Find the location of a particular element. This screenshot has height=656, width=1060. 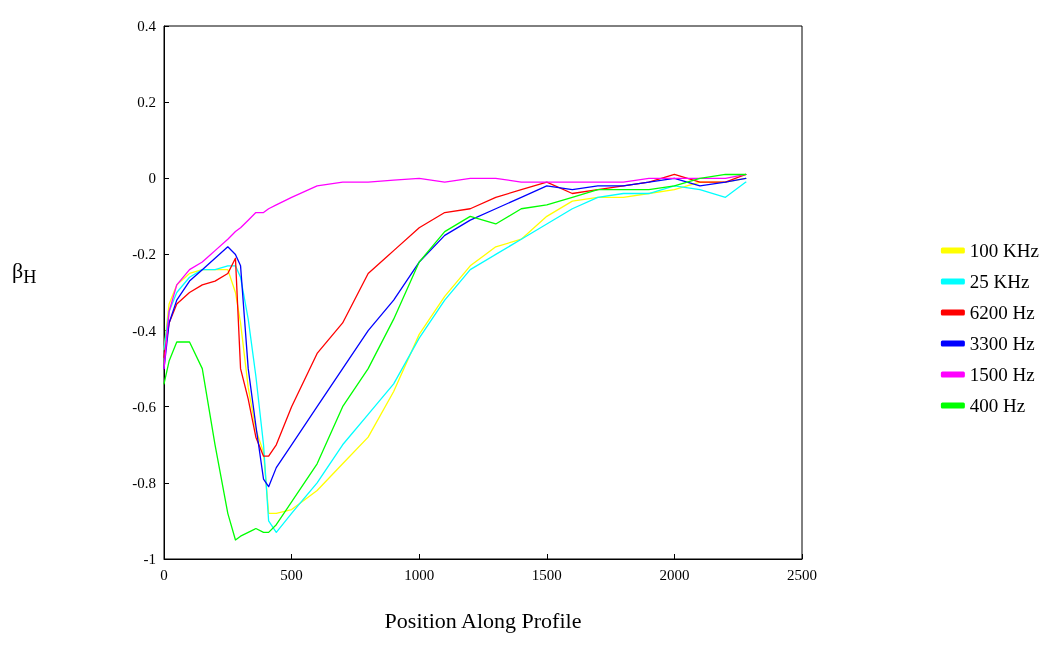

x-tick-label: 0 is located at coordinates (164, 574).